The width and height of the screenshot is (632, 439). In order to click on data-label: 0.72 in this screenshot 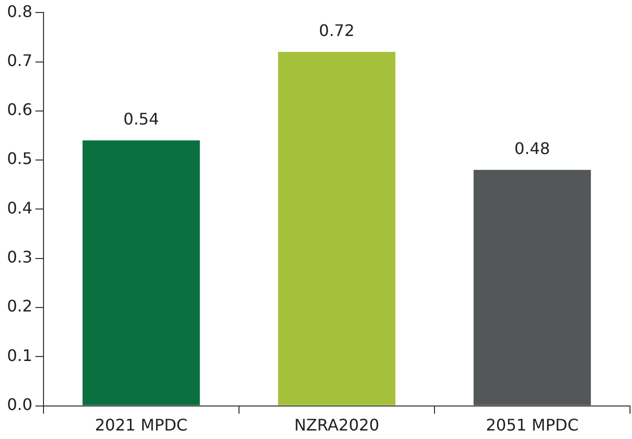, I will do `click(336, 30)`.